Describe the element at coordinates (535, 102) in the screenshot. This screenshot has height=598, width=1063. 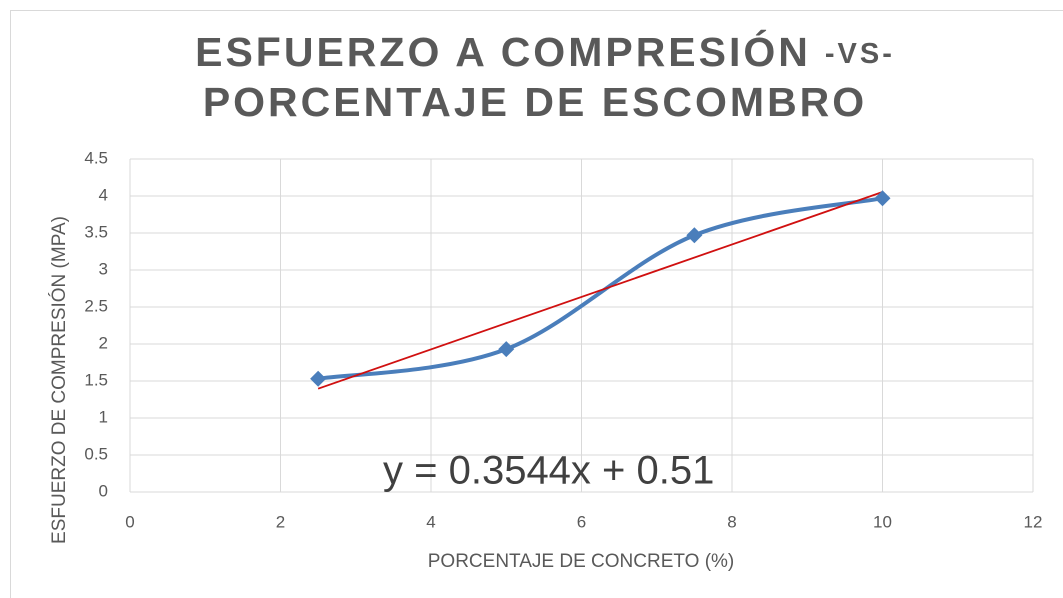
I see `title-line: PORCENTAJE DE ESCOMBRO` at that location.